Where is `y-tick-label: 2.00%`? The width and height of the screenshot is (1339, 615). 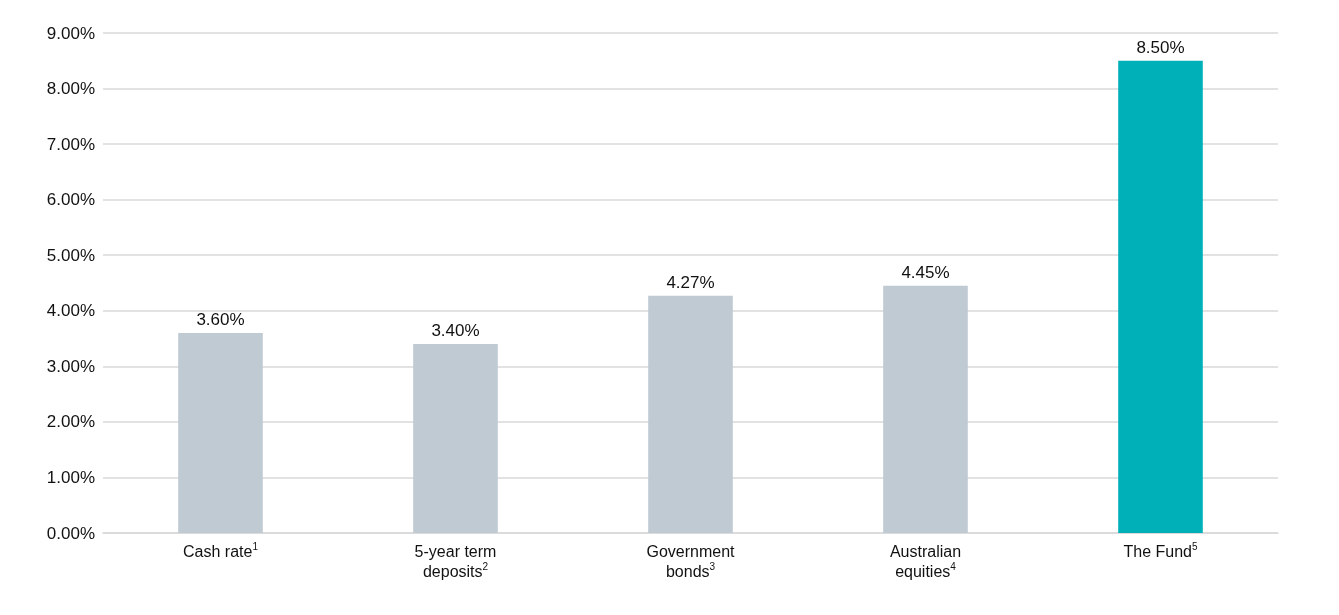
y-tick-label: 2.00% is located at coordinates (70, 422).